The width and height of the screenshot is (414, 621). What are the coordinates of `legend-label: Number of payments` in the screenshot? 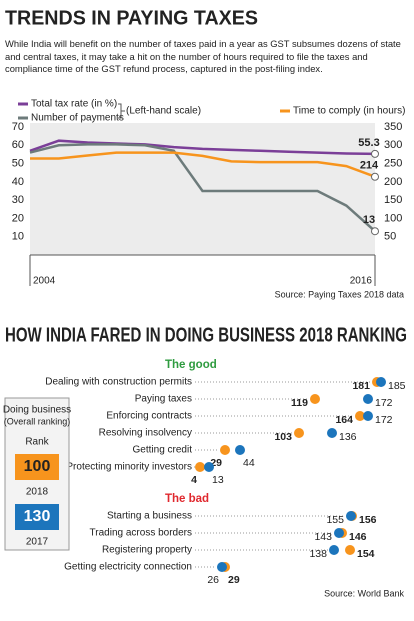 It's located at (77, 118).